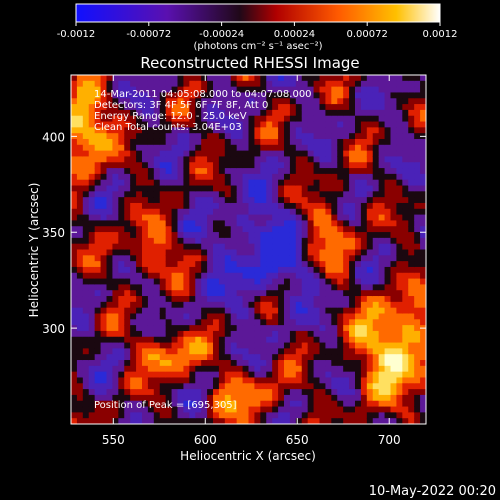 This screenshot has width=500, height=500. What do you see at coordinates (297, 440) in the screenshot?
I see `x-tick-label: 650` at bounding box center [297, 440].